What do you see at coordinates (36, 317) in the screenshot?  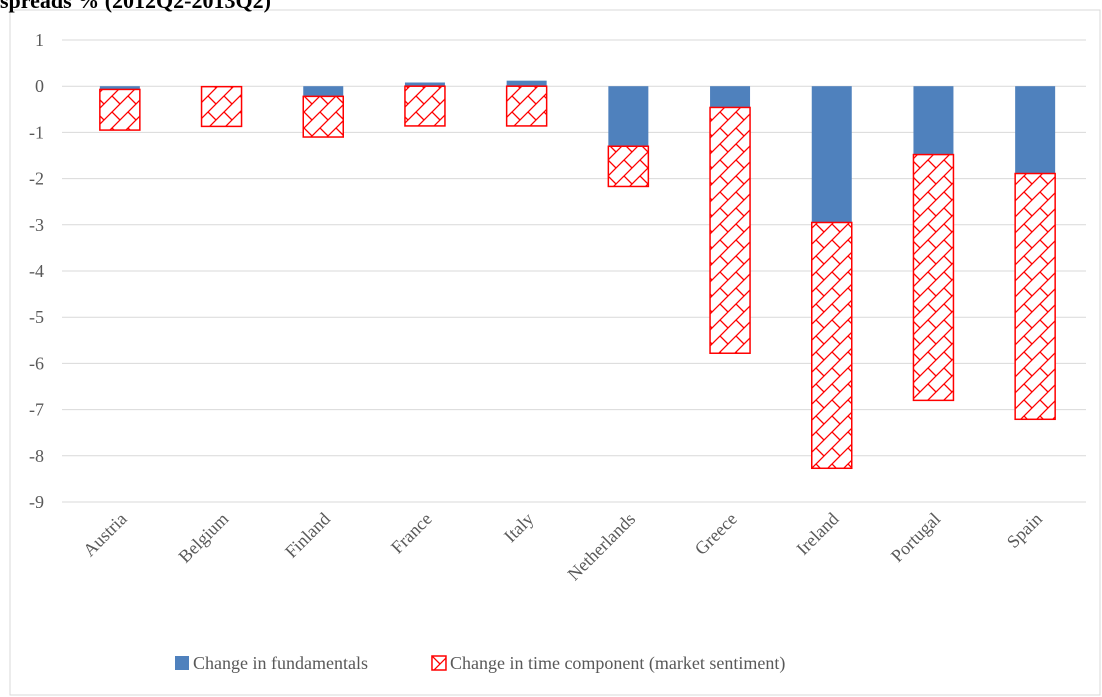 I see `y-tick-label: -5` at bounding box center [36, 317].